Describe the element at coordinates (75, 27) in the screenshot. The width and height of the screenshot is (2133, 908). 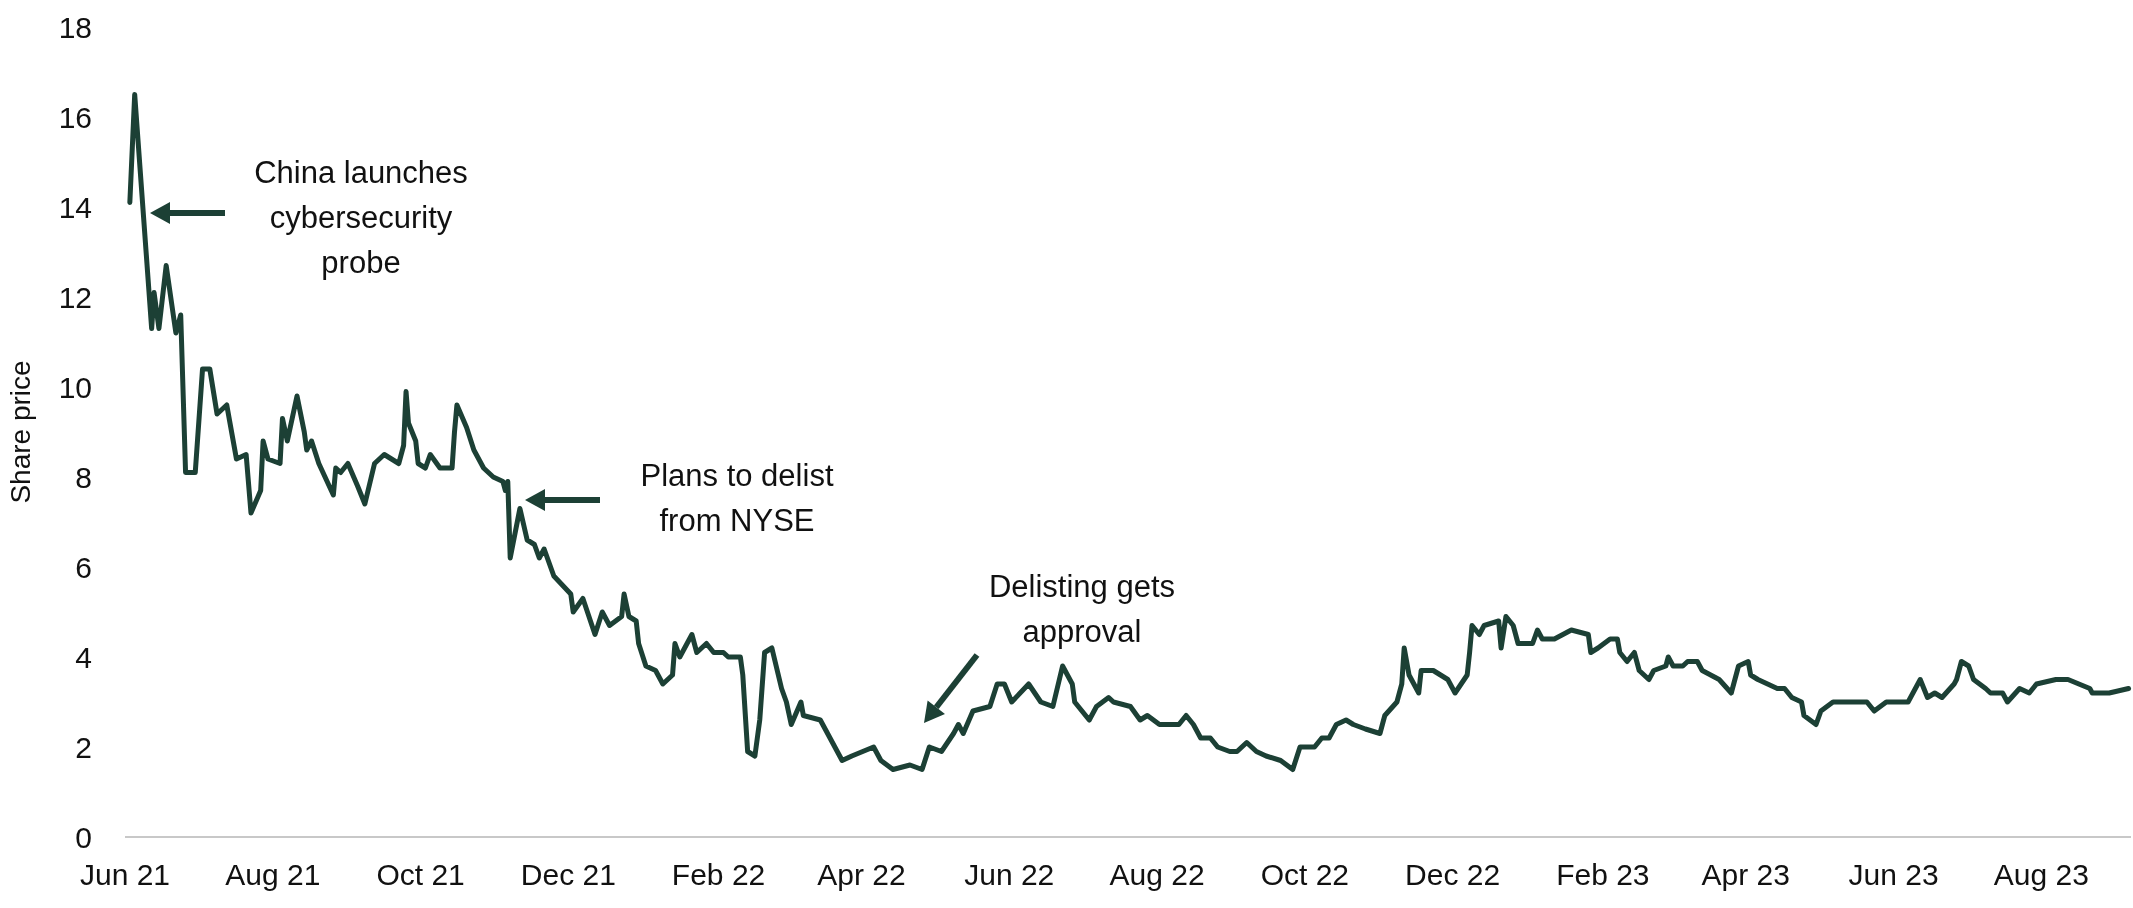
I see `y-tick-label: 18` at that location.